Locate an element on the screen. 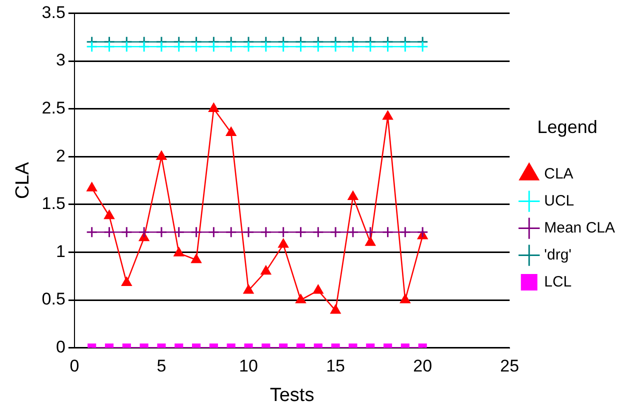 This screenshot has width=635, height=415. legend-label: Mean CLA is located at coordinates (580, 227).